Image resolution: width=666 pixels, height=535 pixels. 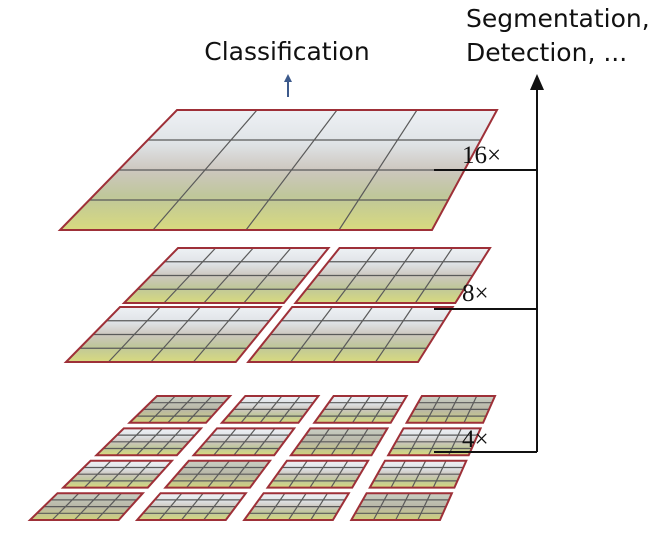 I want to click on stage-4x-patch-7-grid-line, so click(x=455, y=442).